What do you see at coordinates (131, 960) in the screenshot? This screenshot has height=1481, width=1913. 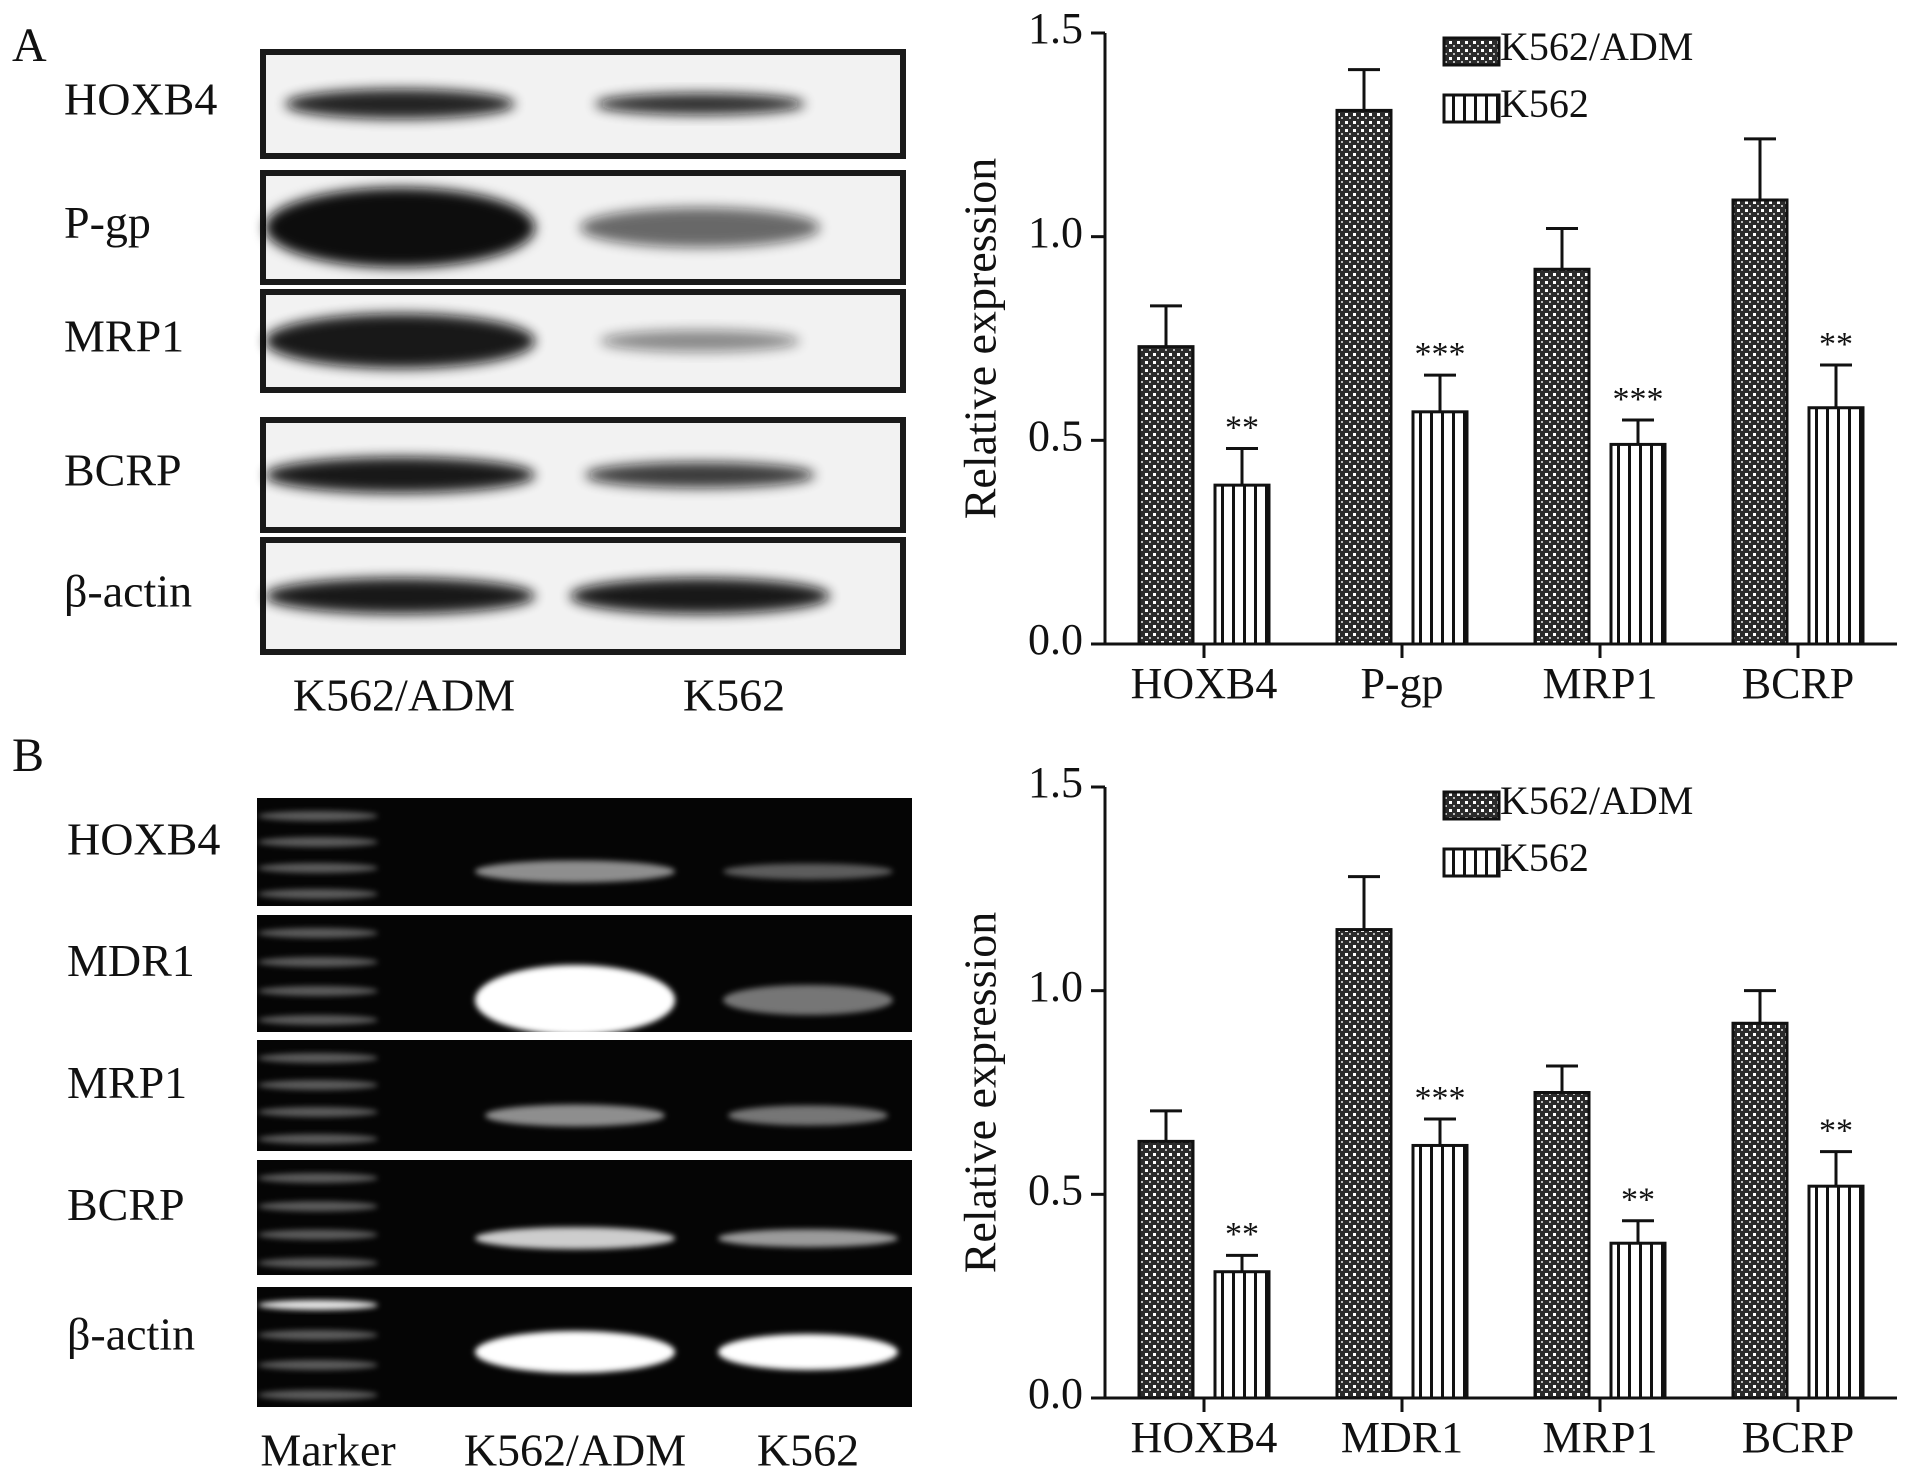 I see `blot-row-label: MDR1` at bounding box center [131, 960].